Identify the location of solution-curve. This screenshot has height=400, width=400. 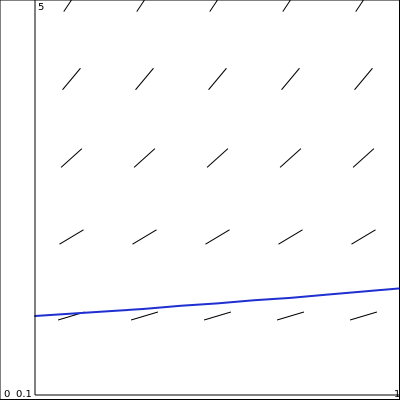
(217, 302).